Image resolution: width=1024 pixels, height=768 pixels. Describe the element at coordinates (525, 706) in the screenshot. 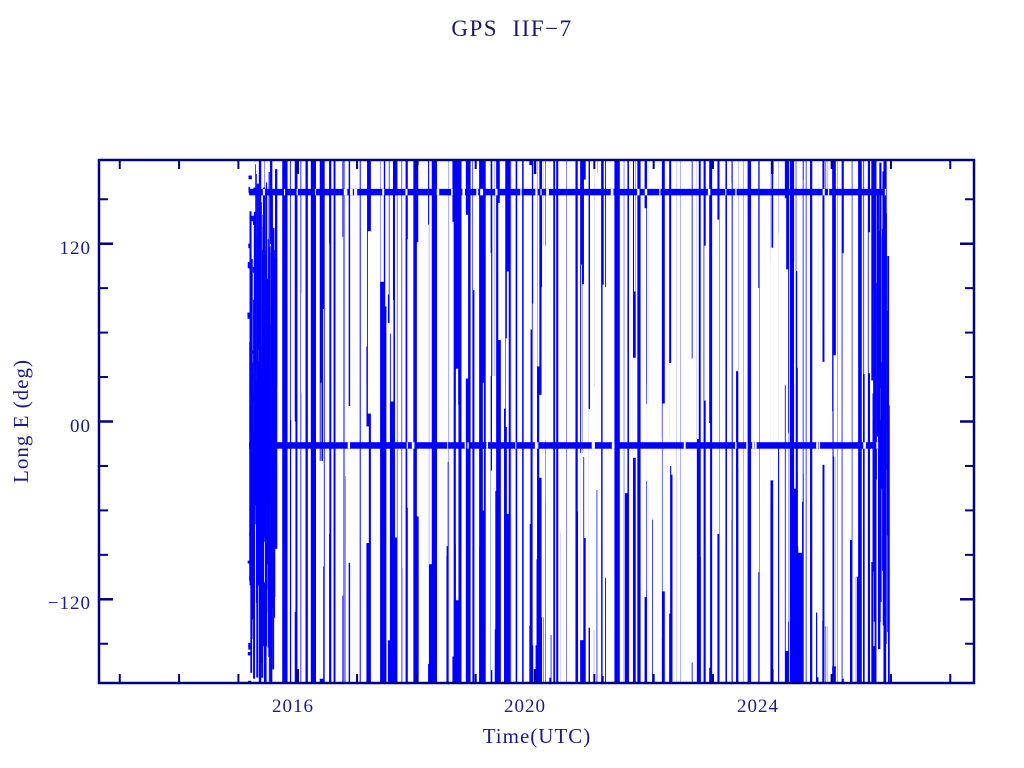

I see `x-tick-label-2020: 2020` at that location.